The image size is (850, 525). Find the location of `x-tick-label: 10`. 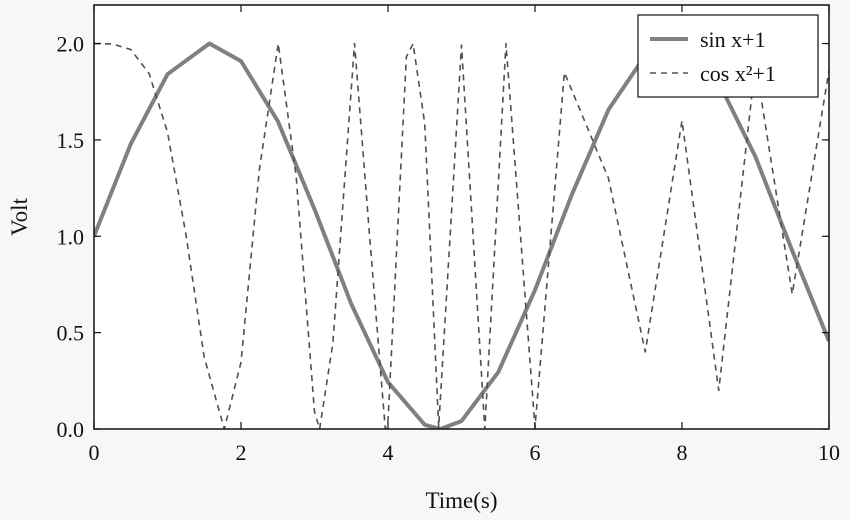

x-tick-label: 10 is located at coordinates (829, 452).